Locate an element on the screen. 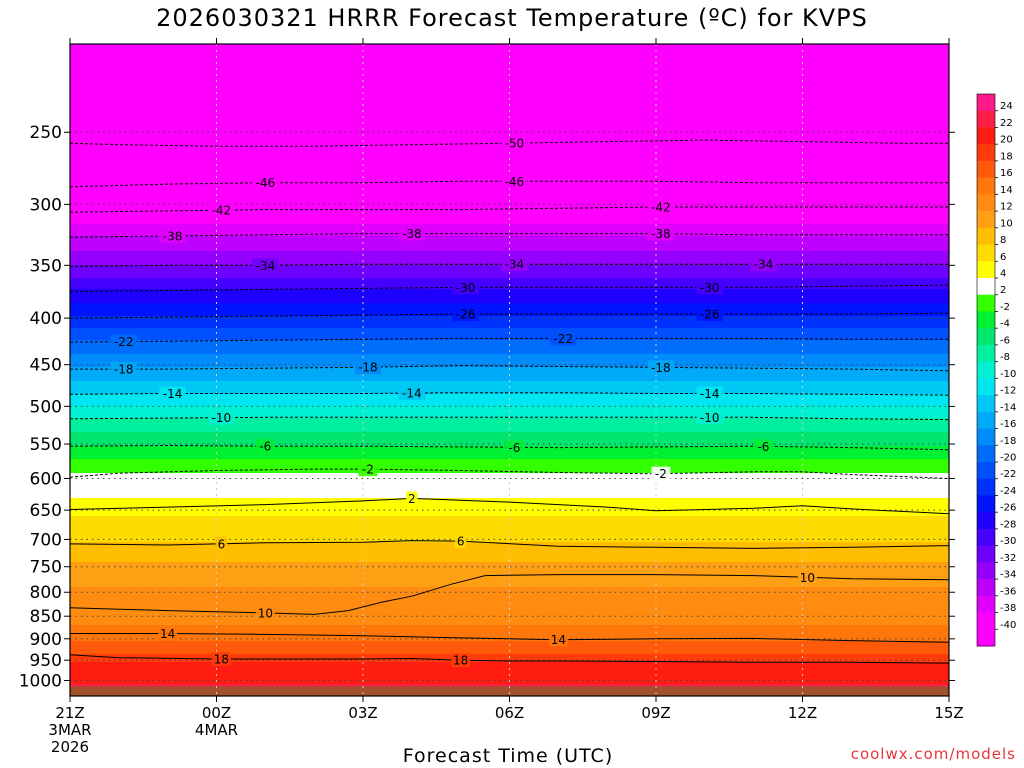 This screenshot has width=1024, height=768. x-tick-label: 12Z is located at coordinates (802, 713).